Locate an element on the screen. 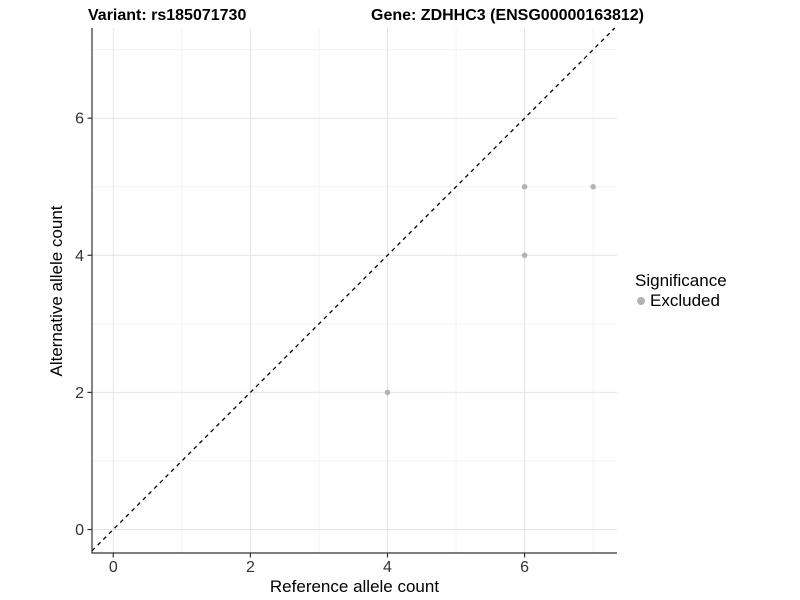 The image size is (800, 600). x-tick-label: 6 is located at coordinates (524, 567).